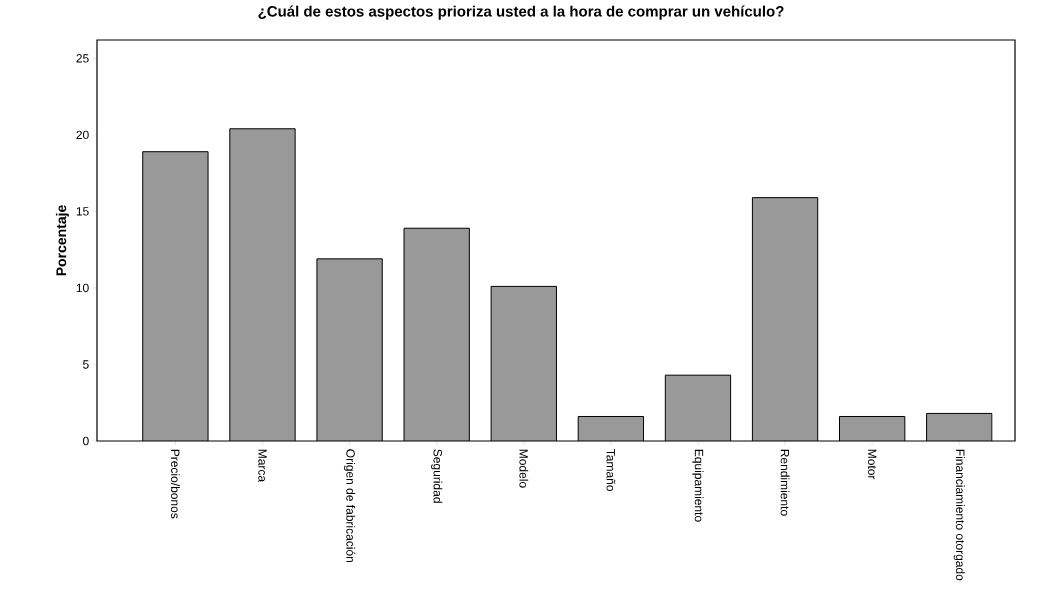 Image resolution: width=1042 pixels, height=601 pixels. I want to click on x-tick-label: Tamaño, so click(611, 470).